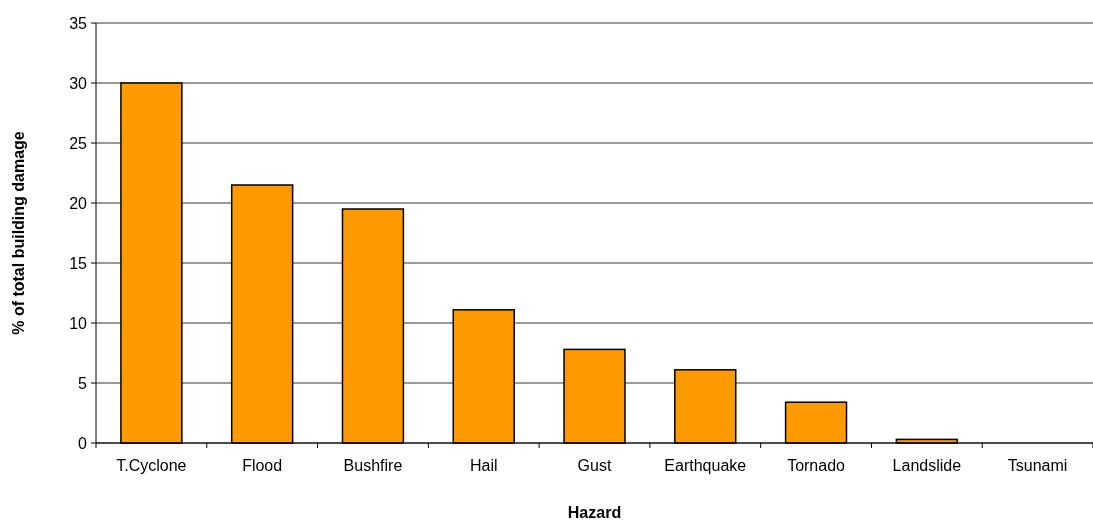 This screenshot has height=523, width=1093. What do you see at coordinates (151, 465) in the screenshot?
I see `x-tick-label: T.Cyclone` at bounding box center [151, 465].